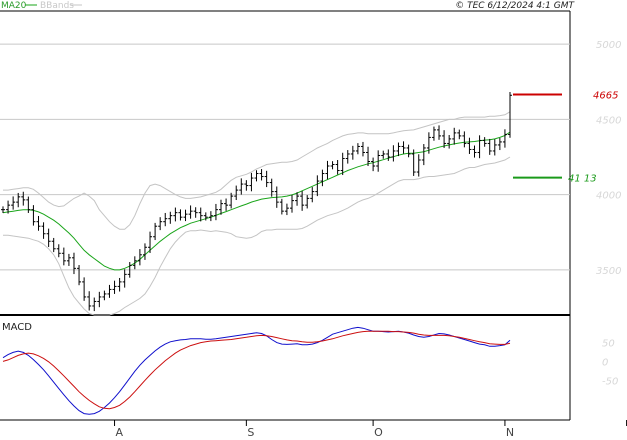 The height and width of the screenshot is (440, 627). What do you see at coordinates (610, 363) in the screenshot?
I see `macd-y-axis: 50 0 -50` at bounding box center [610, 363].